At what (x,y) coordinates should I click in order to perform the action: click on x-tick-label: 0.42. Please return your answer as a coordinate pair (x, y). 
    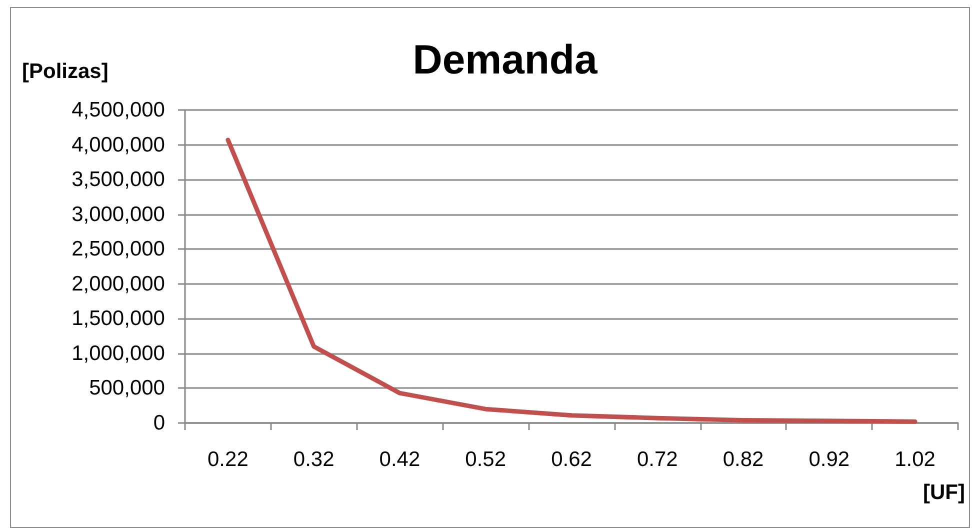
    Looking at the image, I should click on (399, 459).